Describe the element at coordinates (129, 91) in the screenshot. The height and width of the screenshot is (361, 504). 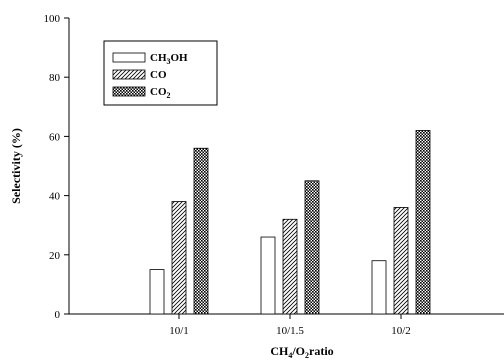
I see `legend-swatch-co2` at that location.